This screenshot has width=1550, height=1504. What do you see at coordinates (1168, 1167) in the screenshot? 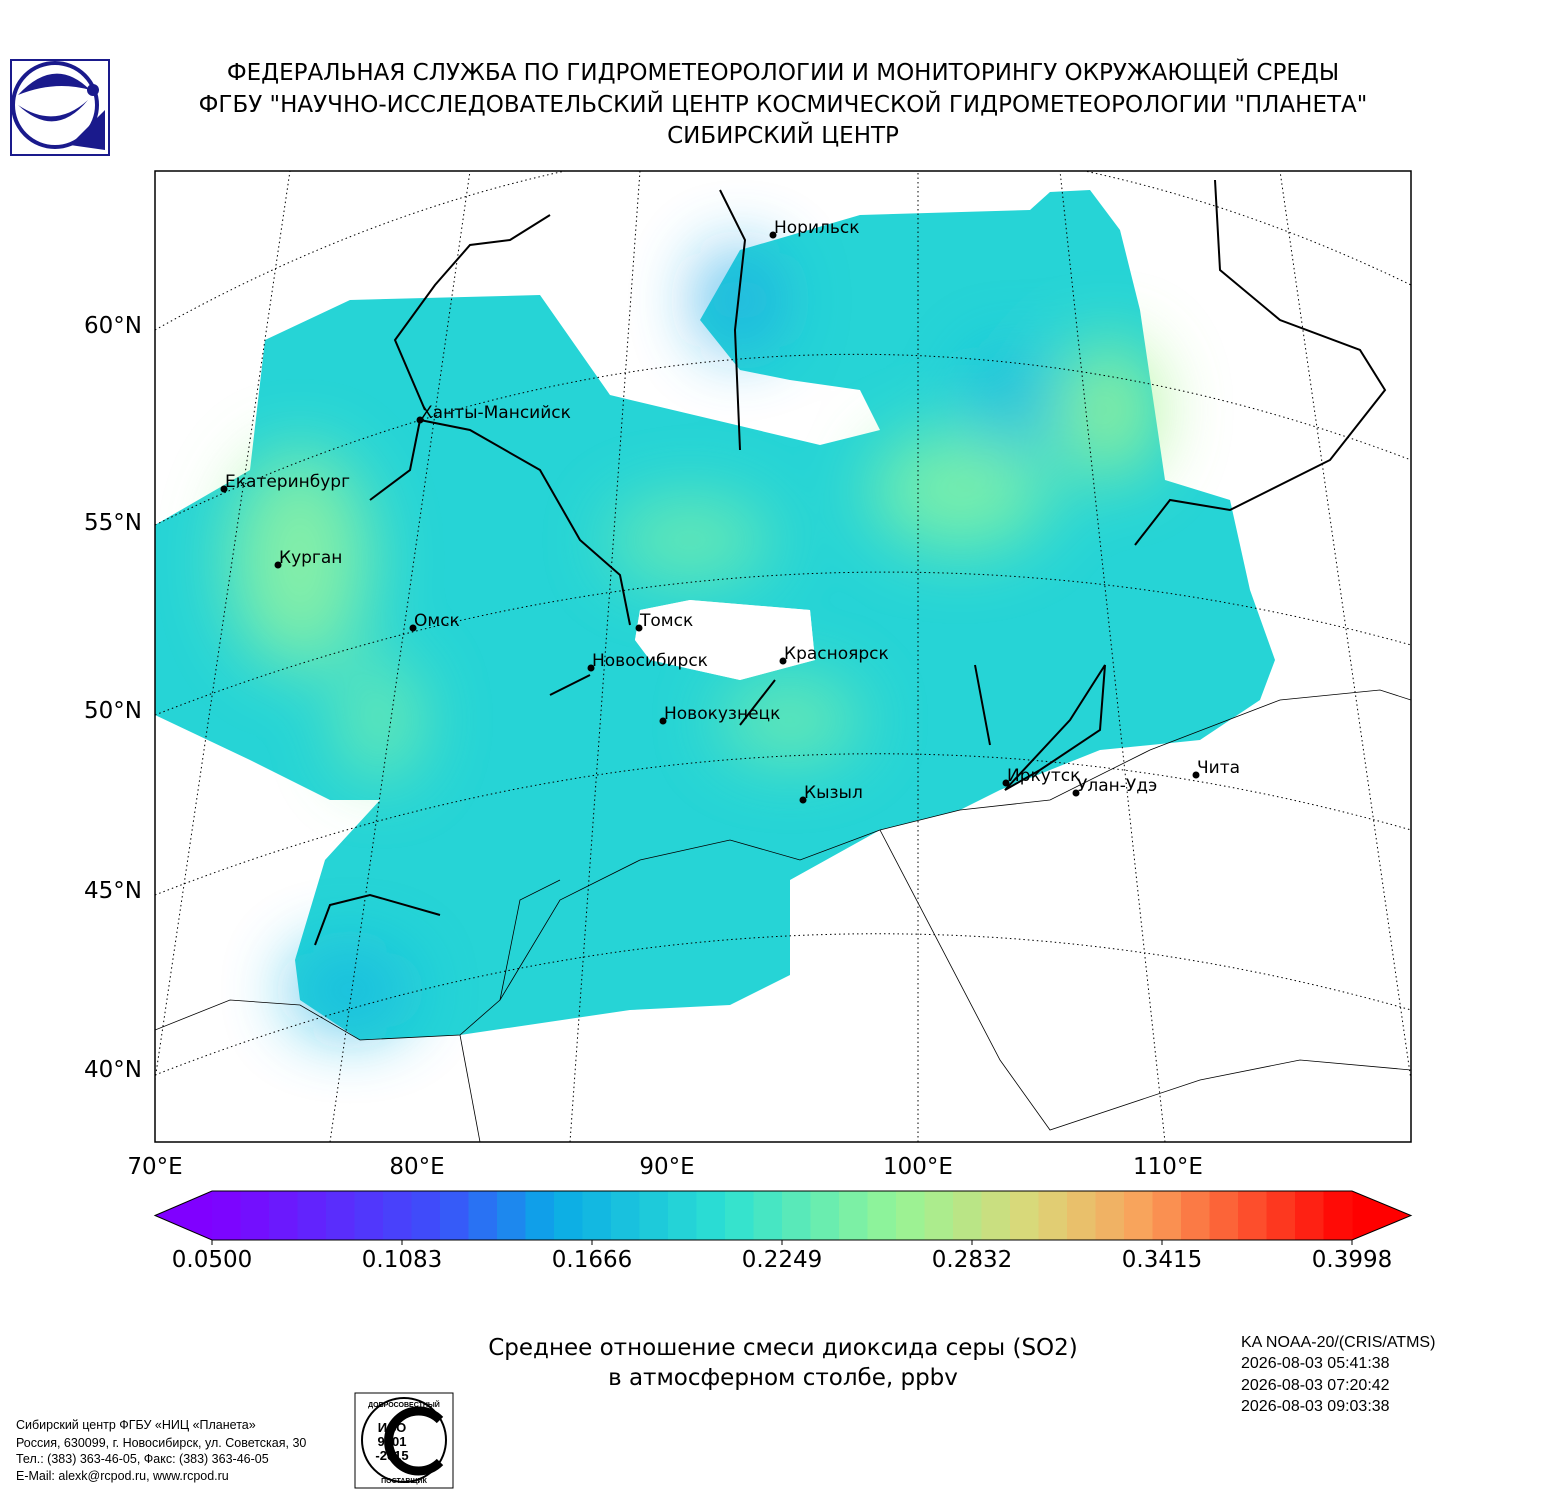
I see `lon-label: 110°E` at bounding box center [1168, 1167].